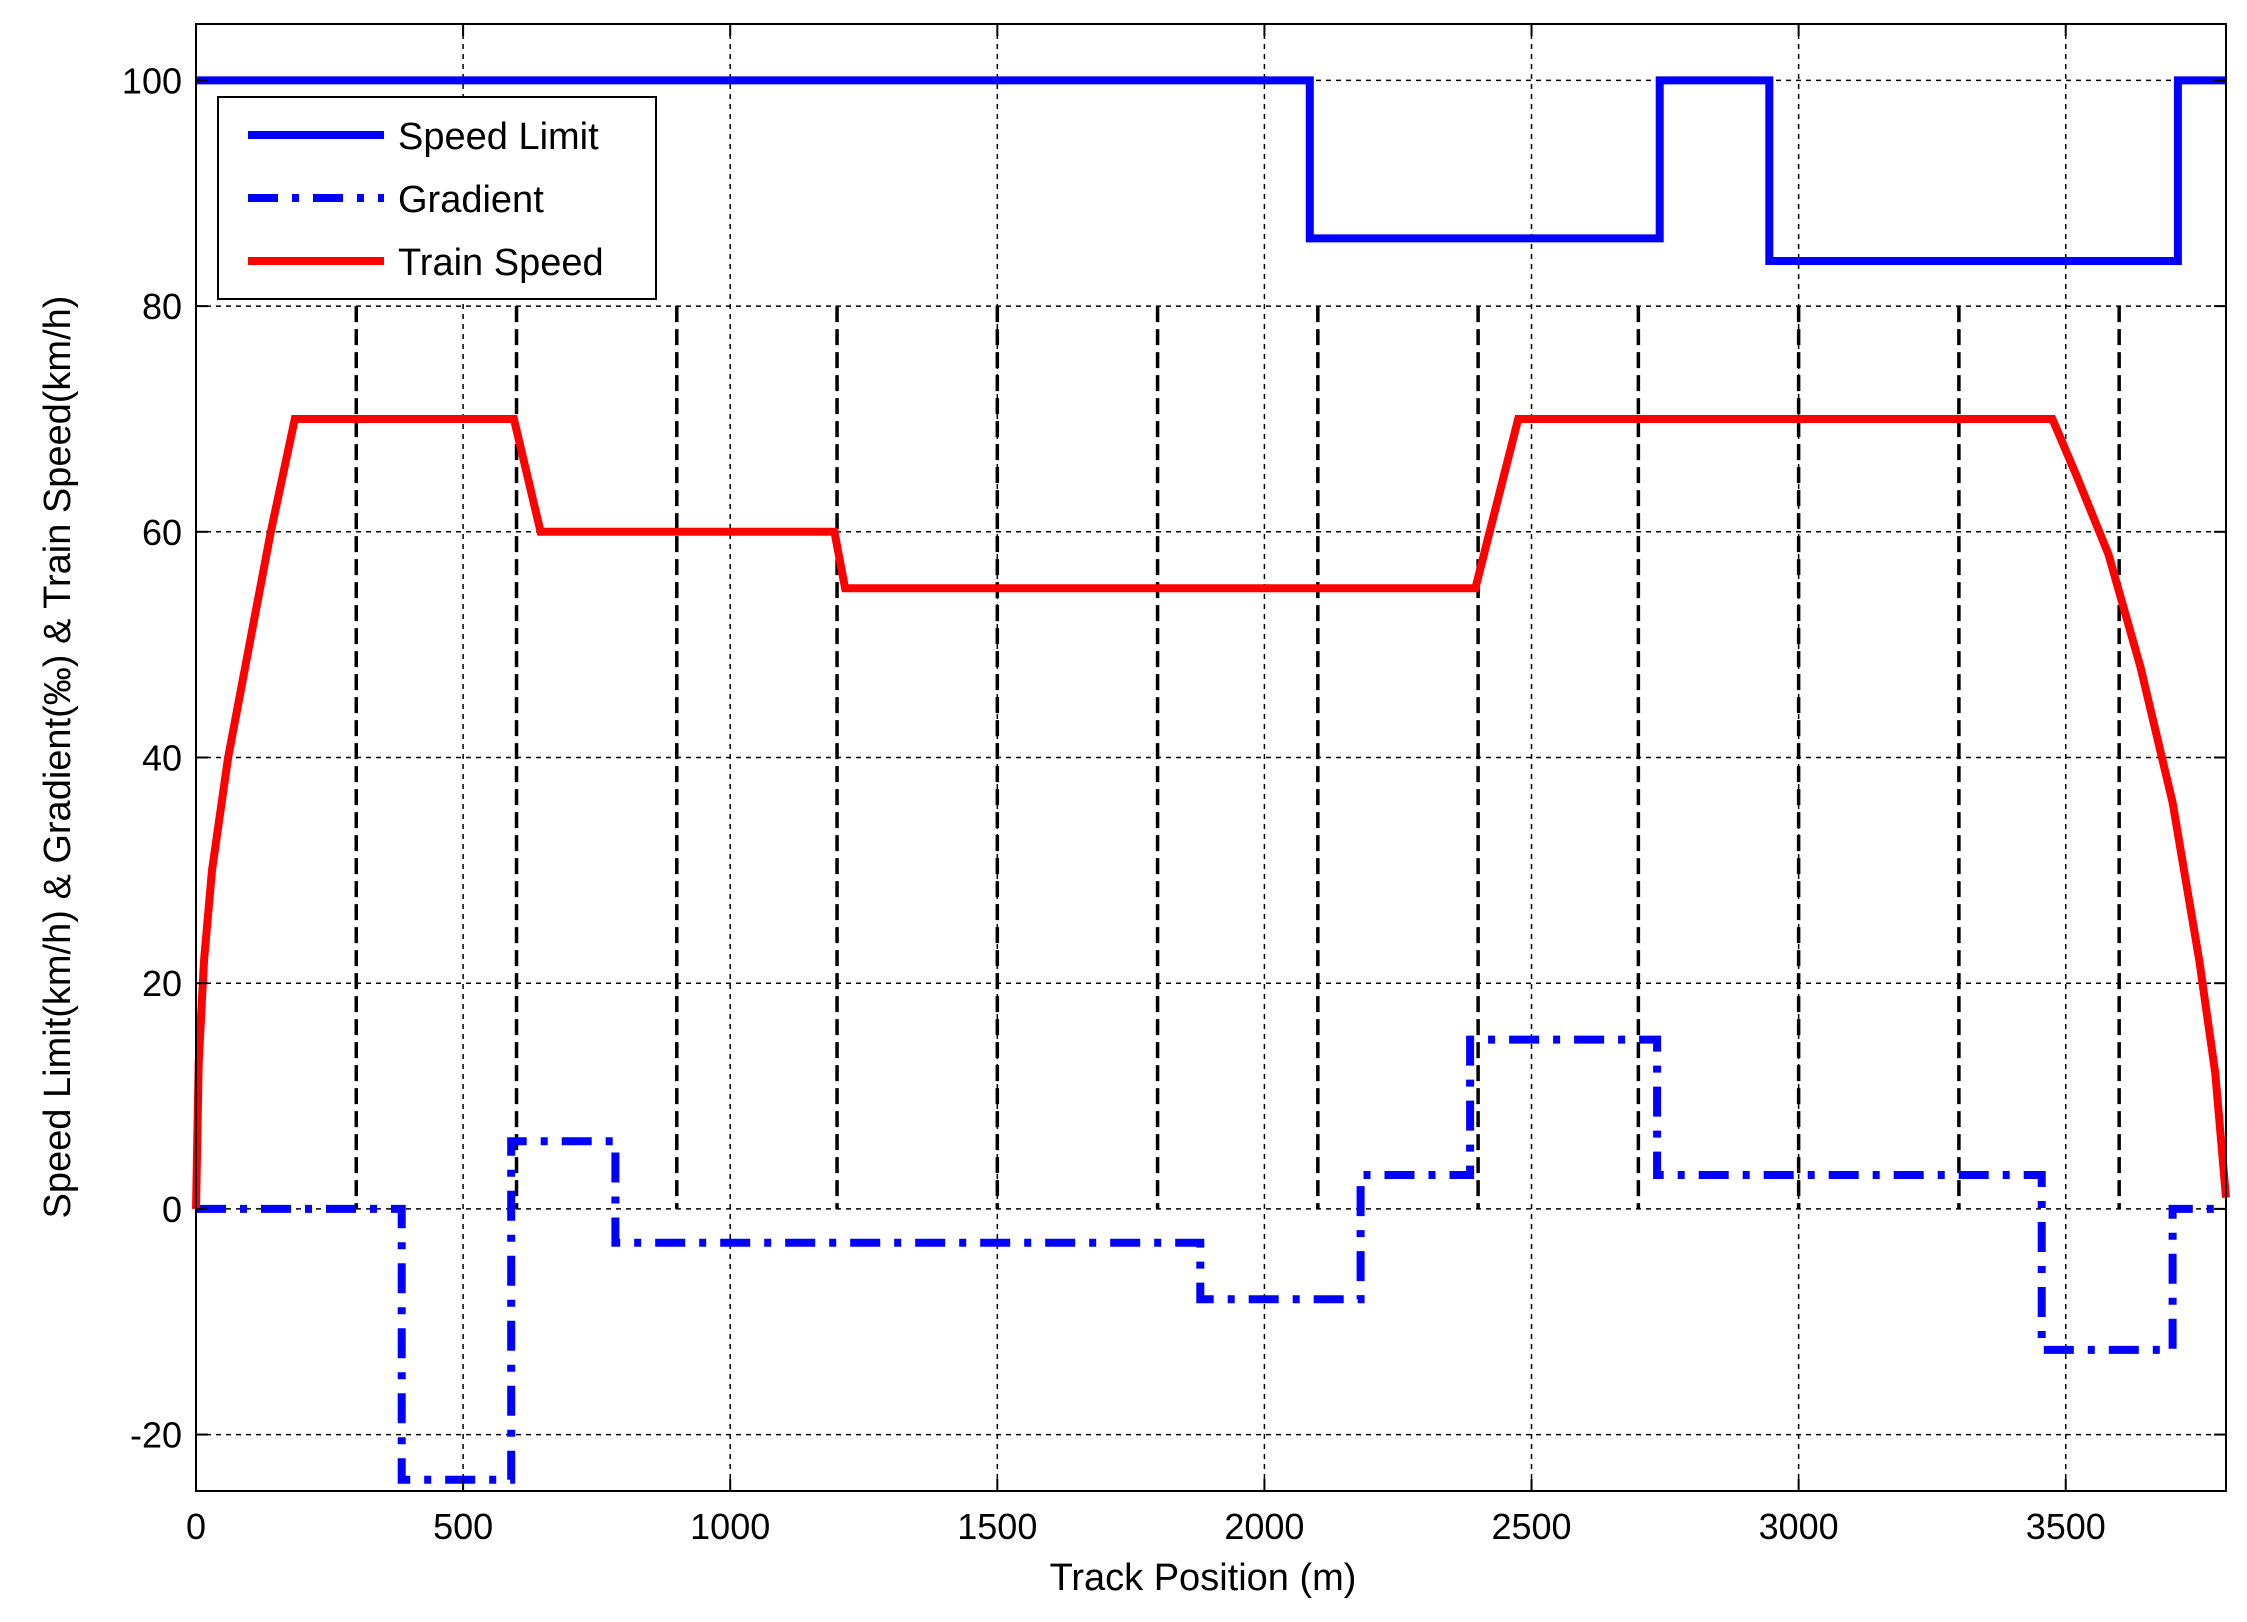  I want to click on legend: Speed Limit Gradient Train Speed, so click(437, 198).